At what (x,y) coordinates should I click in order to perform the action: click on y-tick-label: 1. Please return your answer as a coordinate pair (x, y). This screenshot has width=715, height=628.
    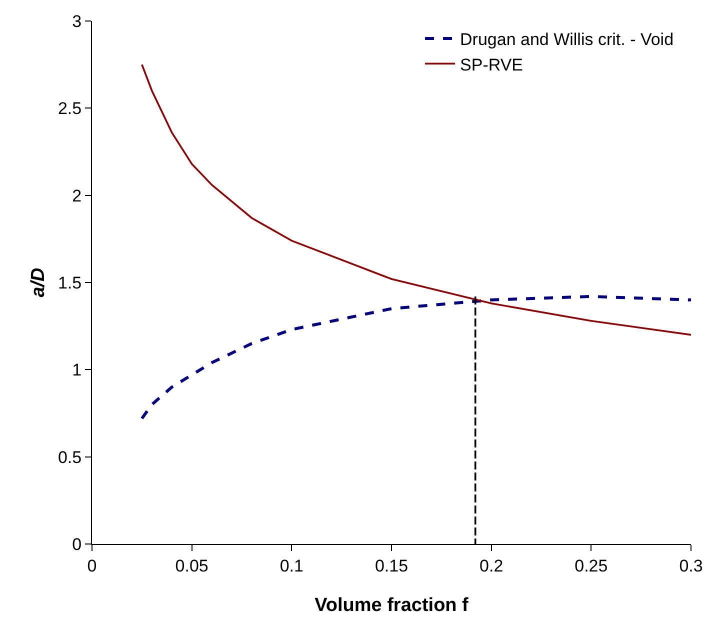
    Looking at the image, I should click on (77, 370).